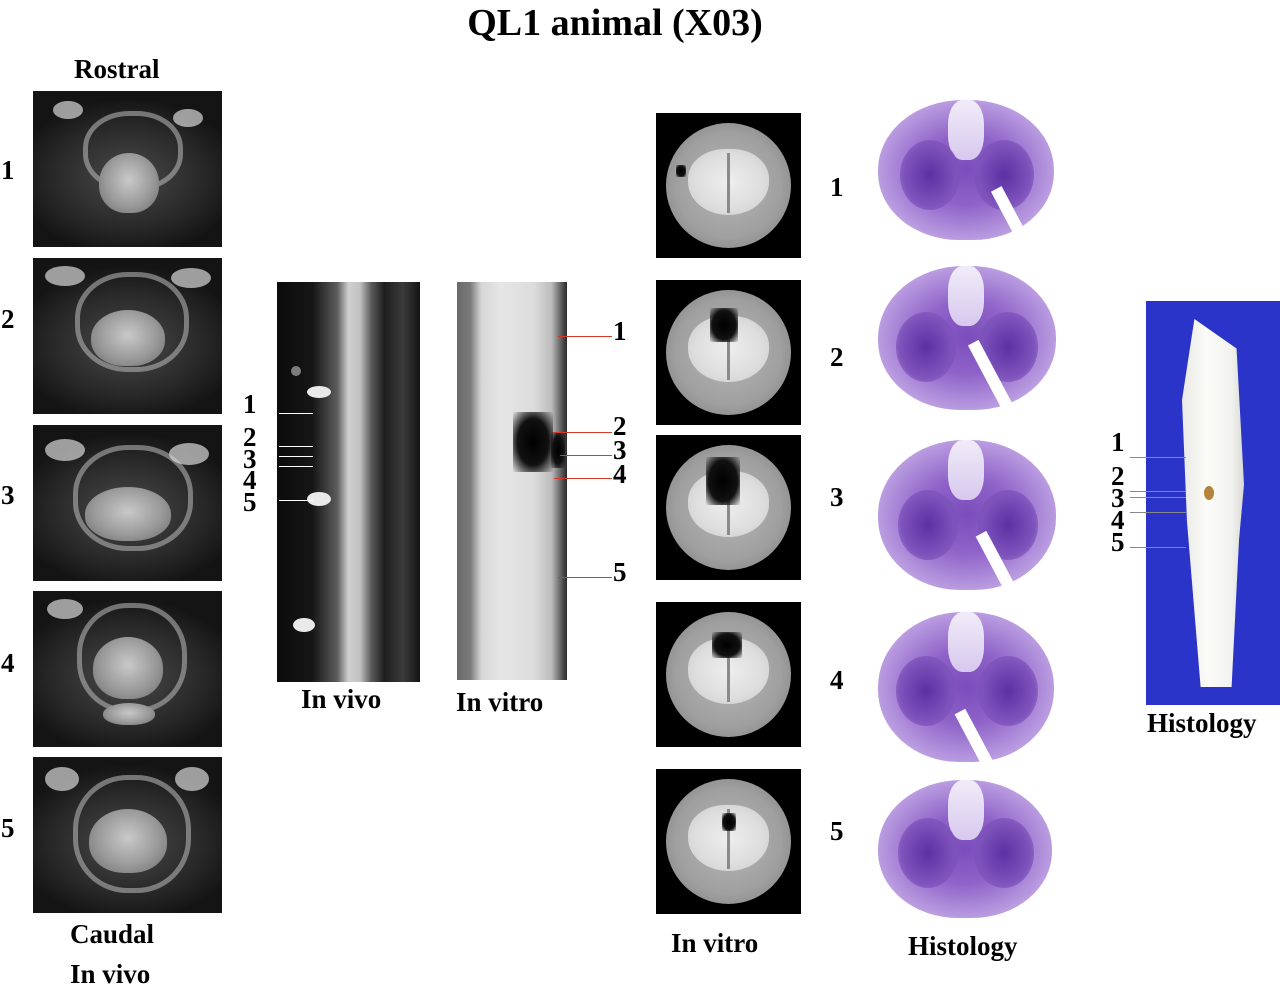 This screenshot has width=1280, height=989. What do you see at coordinates (1118, 442) in the screenshot?
I see `specimen-marker-1: 1` at bounding box center [1118, 442].